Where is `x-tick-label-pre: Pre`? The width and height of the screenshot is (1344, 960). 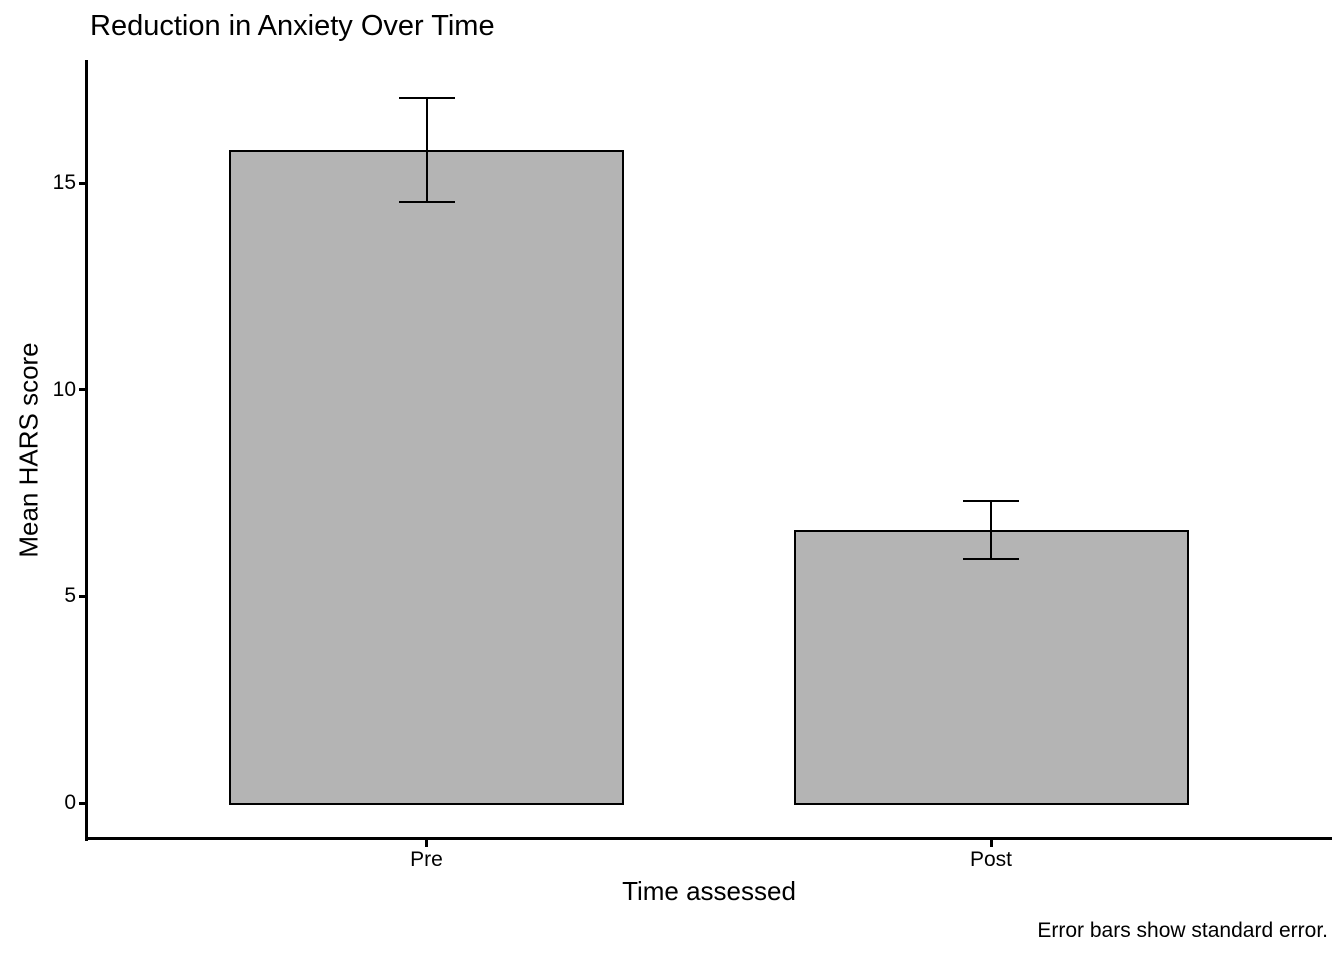 x-tick-label-pre: Pre is located at coordinates (426, 859).